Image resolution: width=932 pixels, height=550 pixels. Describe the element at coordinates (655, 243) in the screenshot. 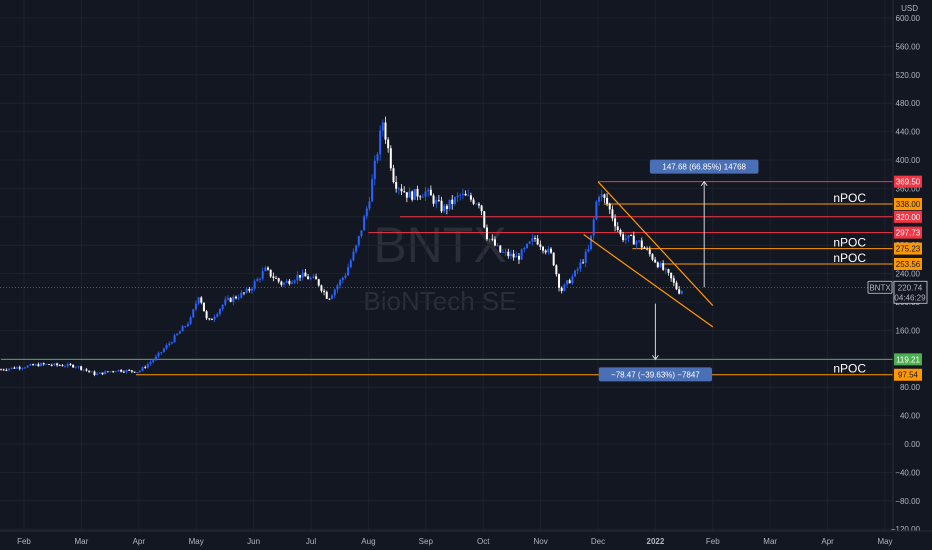

I see `channel-line` at that location.